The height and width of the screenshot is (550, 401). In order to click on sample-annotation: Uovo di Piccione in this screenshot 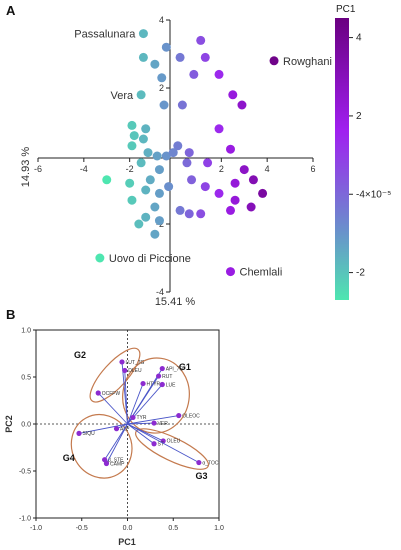, I will do `click(150, 259)`.